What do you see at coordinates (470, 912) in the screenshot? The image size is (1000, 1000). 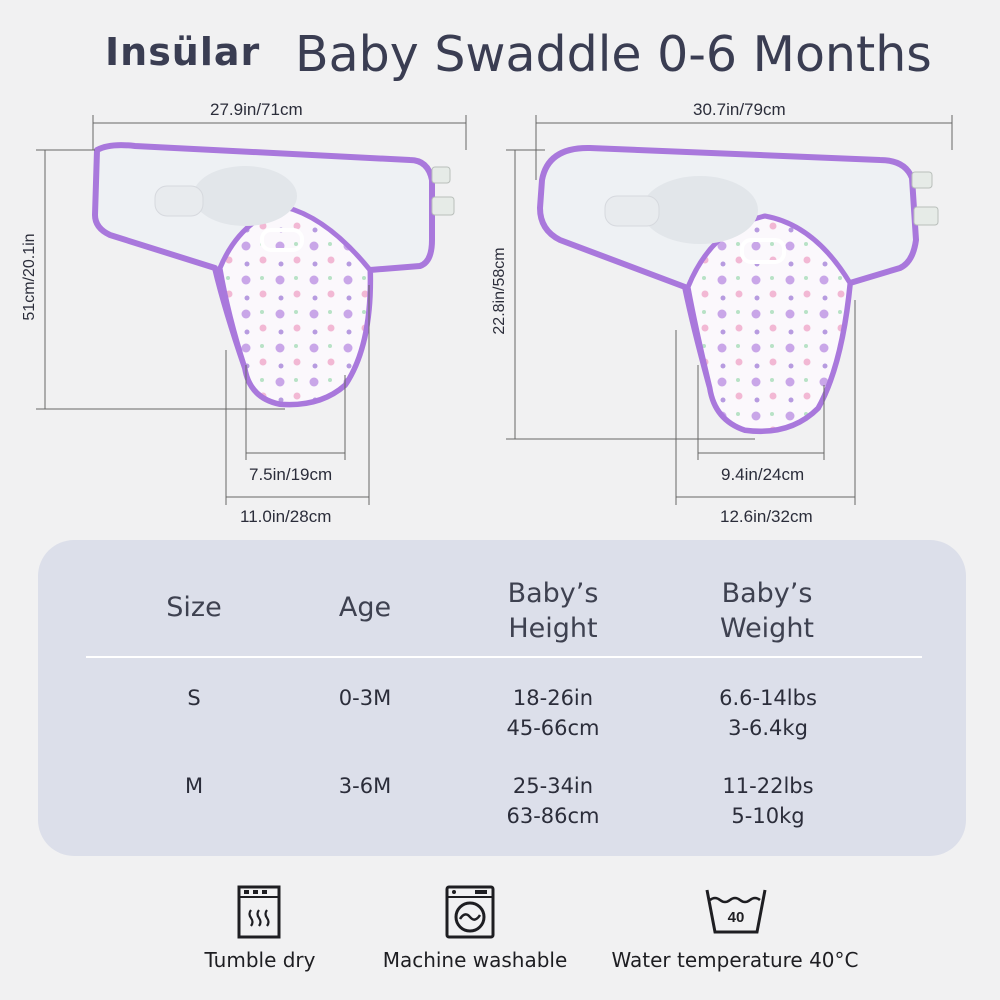 I see `machine-wash-icon` at bounding box center [470, 912].